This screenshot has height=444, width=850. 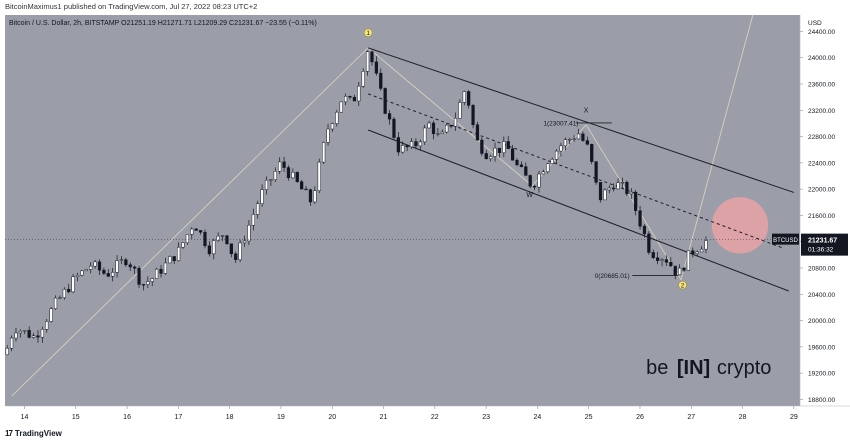 I want to click on wave-w-label: W, so click(x=529, y=195).